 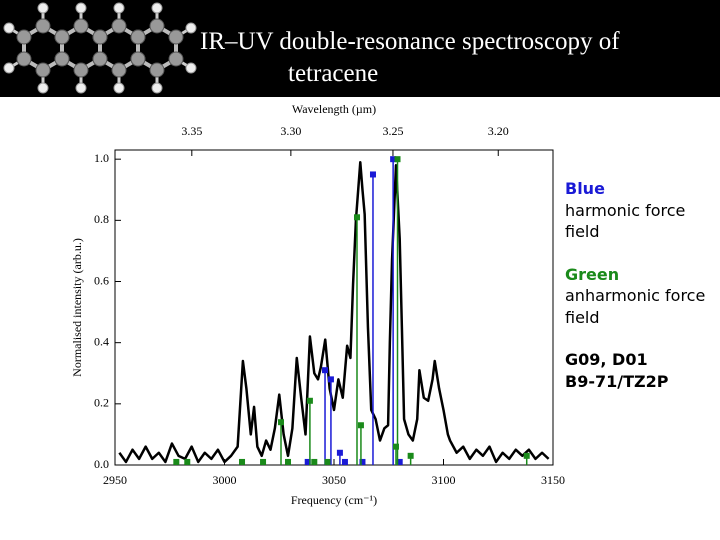 What do you see at coordinates (101, 158) in the screenshot?
I see `y-tick-label: 1.0` at bounding box center [101, 158].